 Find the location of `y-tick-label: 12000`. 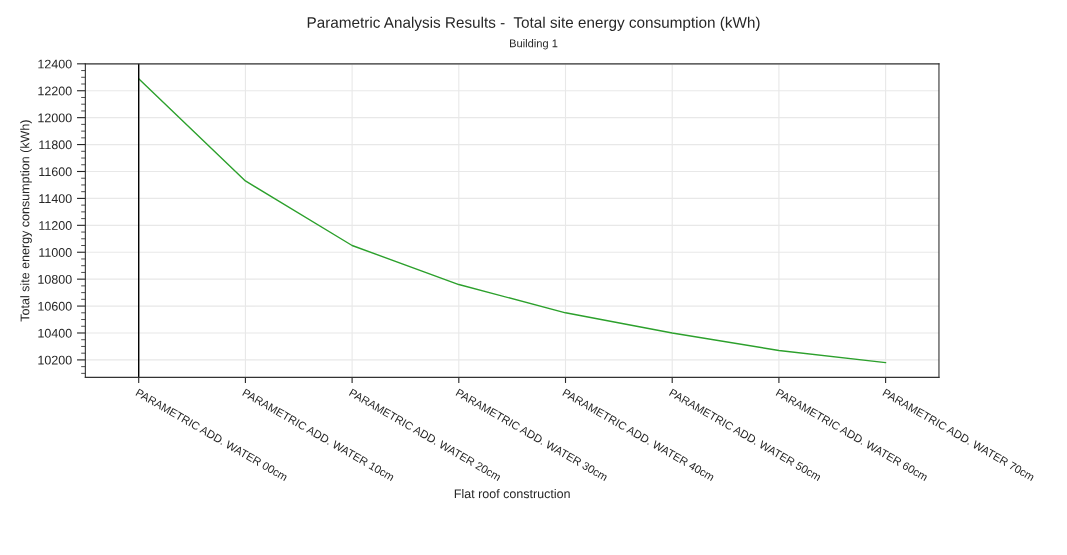

y-tick-label: 12000 is located at coordinates (55, 118).